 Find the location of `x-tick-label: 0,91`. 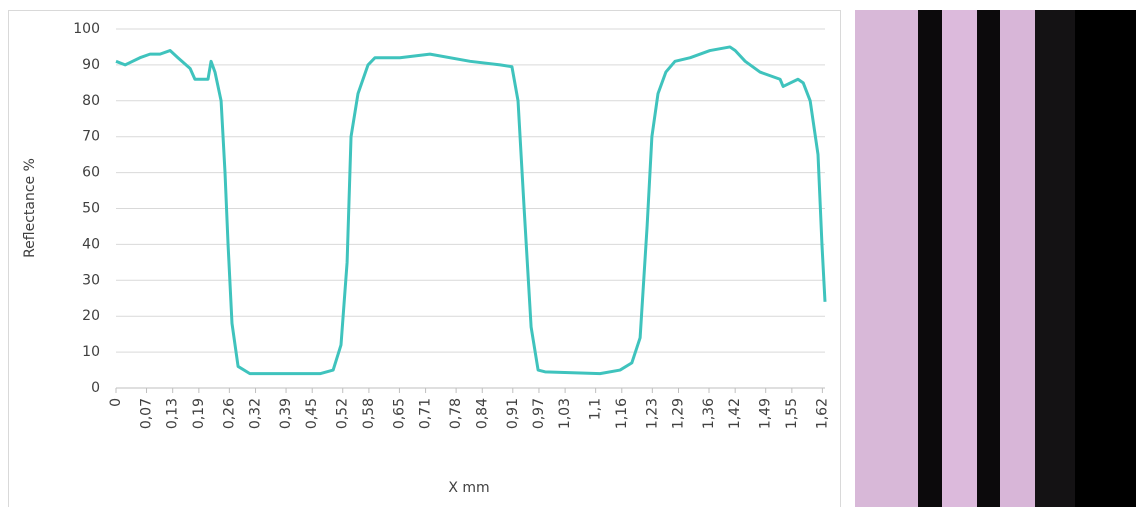

x-tick-label: 0,91 is located at coordinates (513, 413).